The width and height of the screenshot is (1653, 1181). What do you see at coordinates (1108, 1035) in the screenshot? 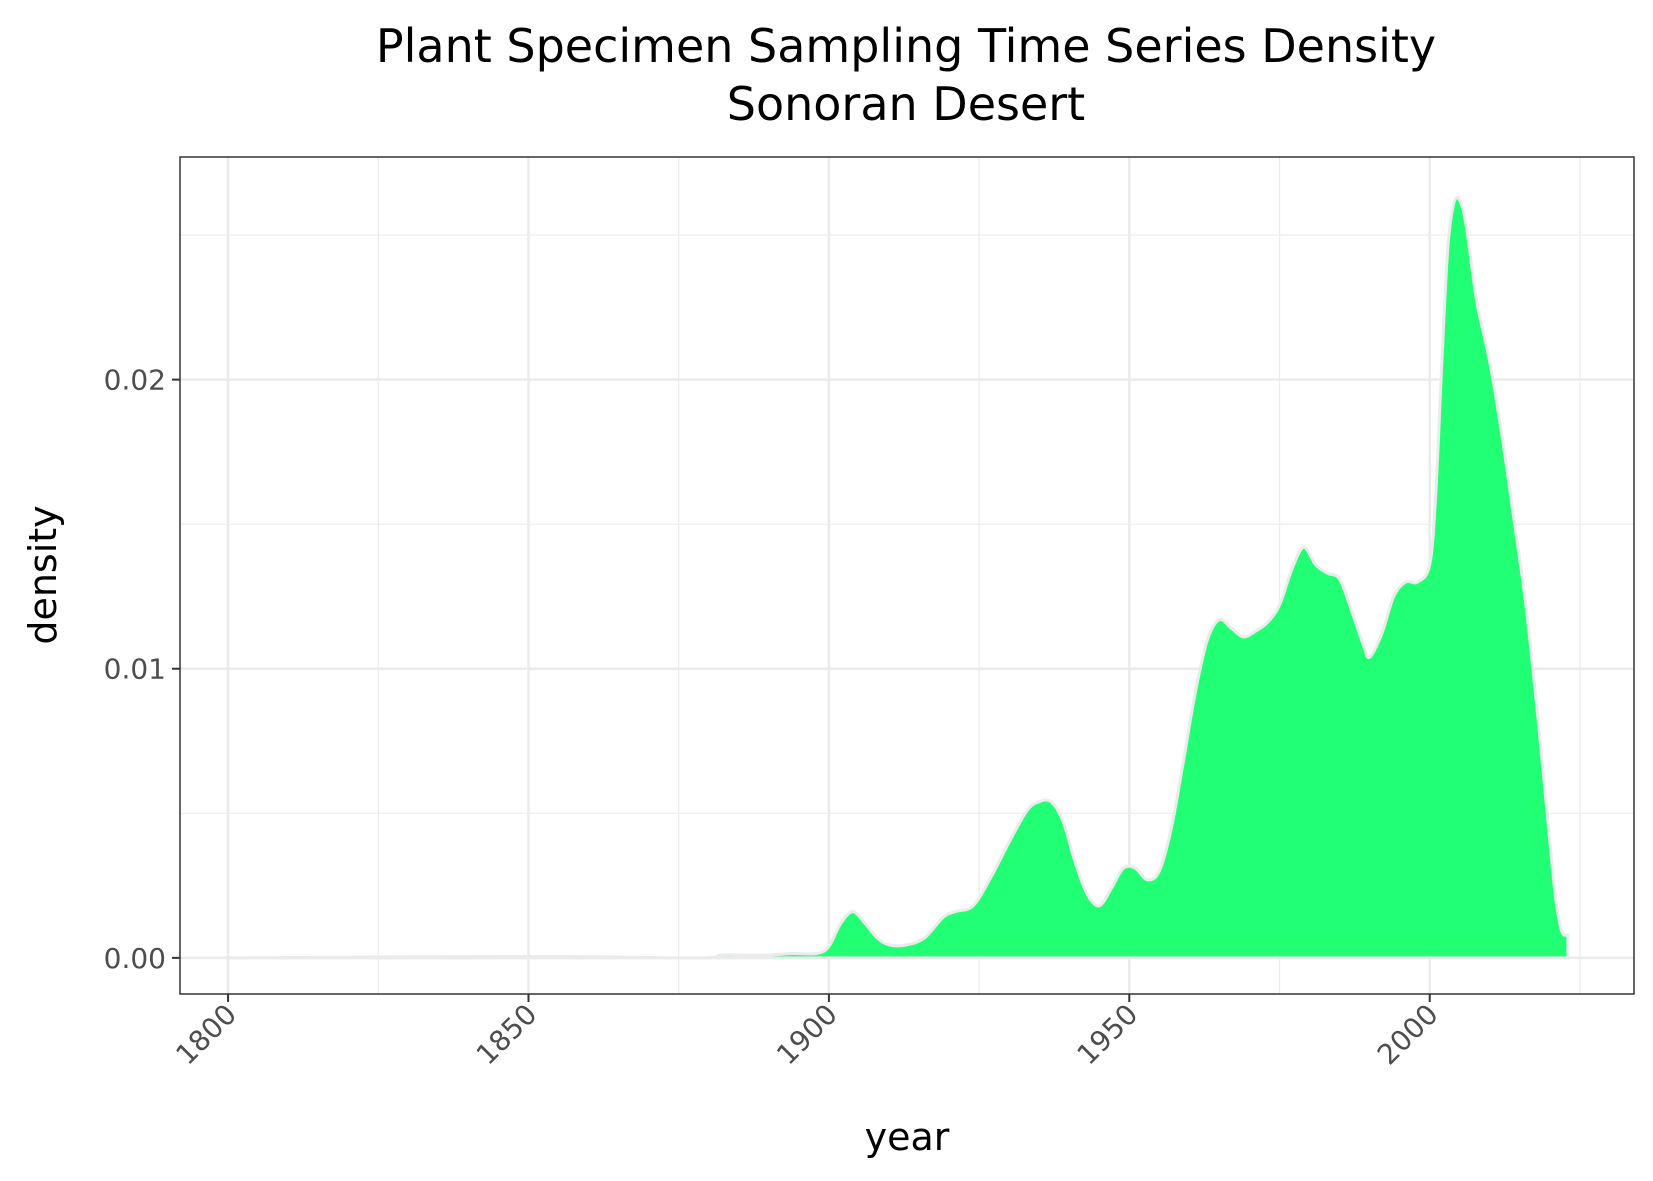
I see `x-tick-label: 1950` at bounding box center [1108, 1035].